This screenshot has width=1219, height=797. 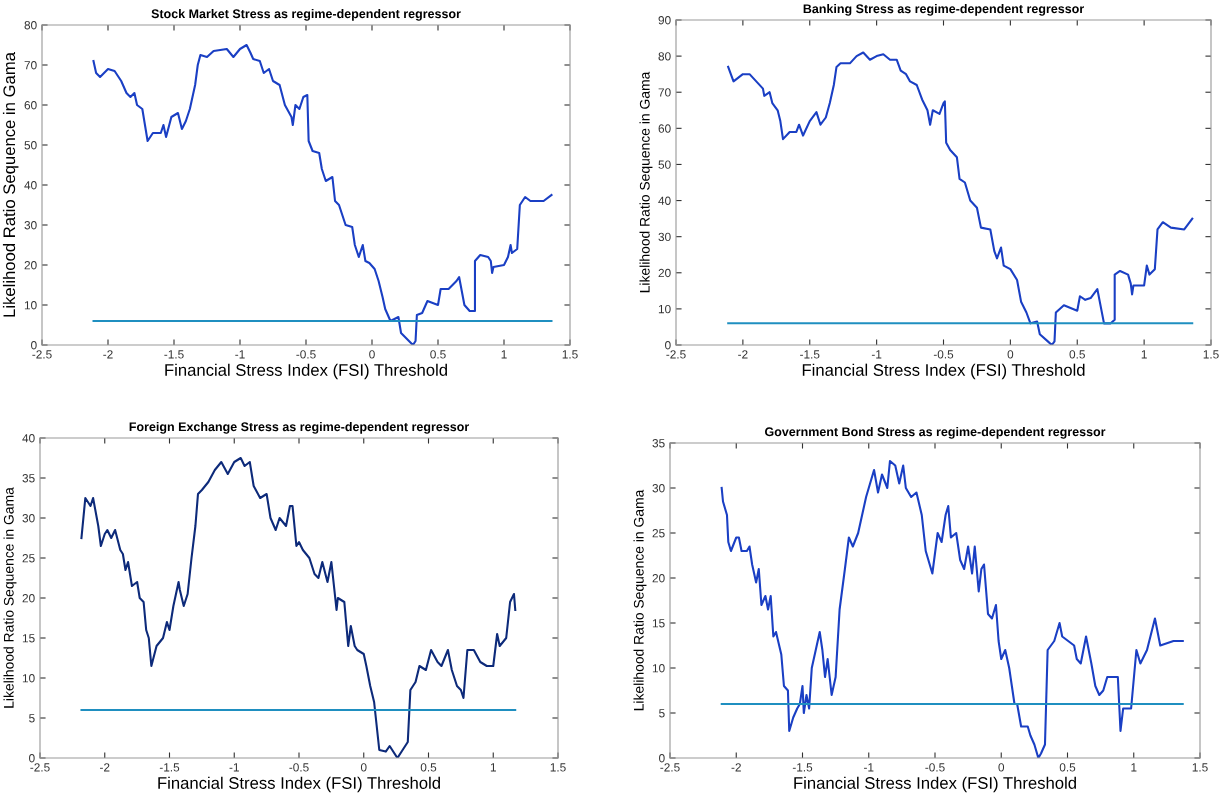 I want to click on chart-title: Stock Market Stress as regime-dependent regressor, so click(x=306, y=15).